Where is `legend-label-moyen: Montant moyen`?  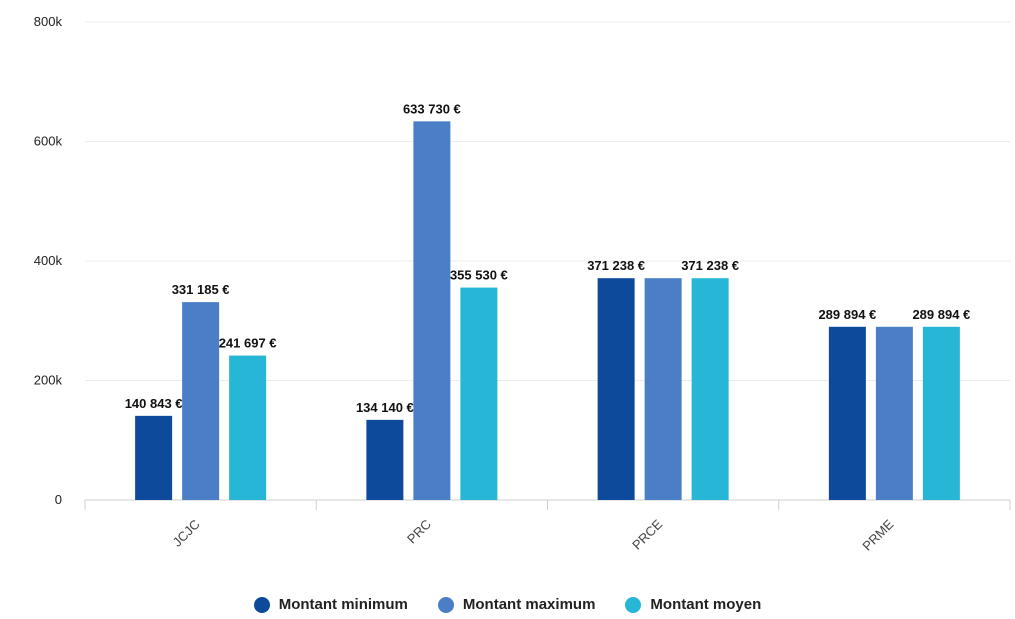 legend-label-moyen: Montant moyen is located at coordinates (706, 604).